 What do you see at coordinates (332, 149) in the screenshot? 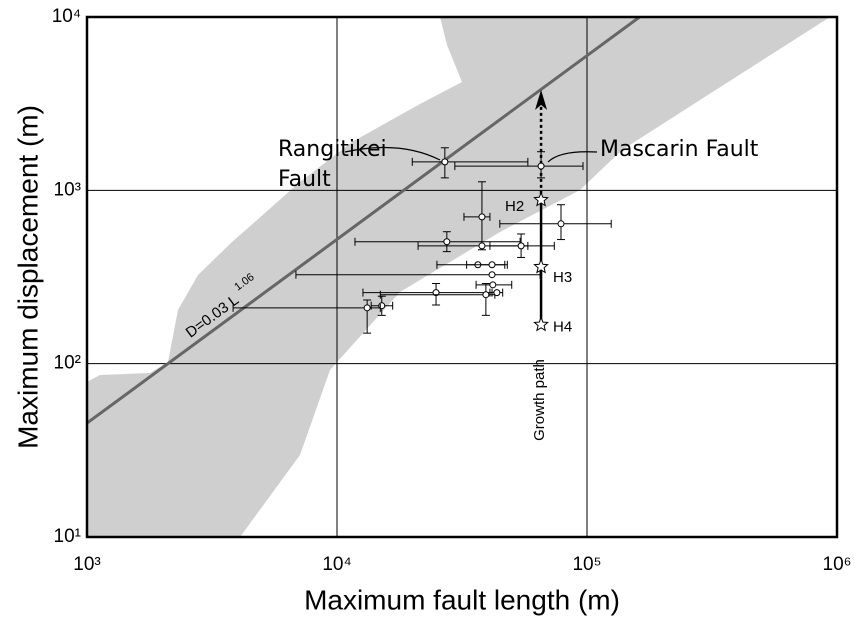
I see `annotation: Rangitikei` at bounding box center [332, 149].